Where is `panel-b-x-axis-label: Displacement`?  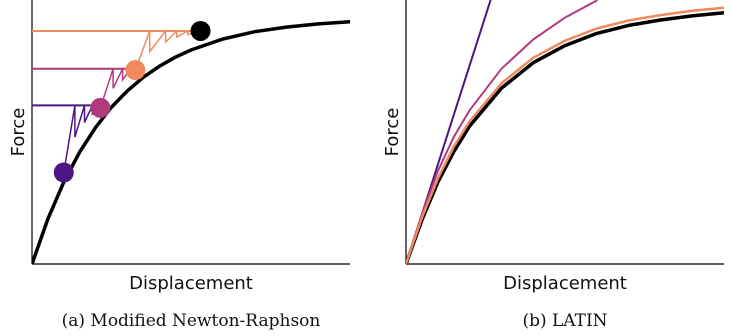
panel-b-x-axis-label: Displacement is located at coordinates (565, 283).